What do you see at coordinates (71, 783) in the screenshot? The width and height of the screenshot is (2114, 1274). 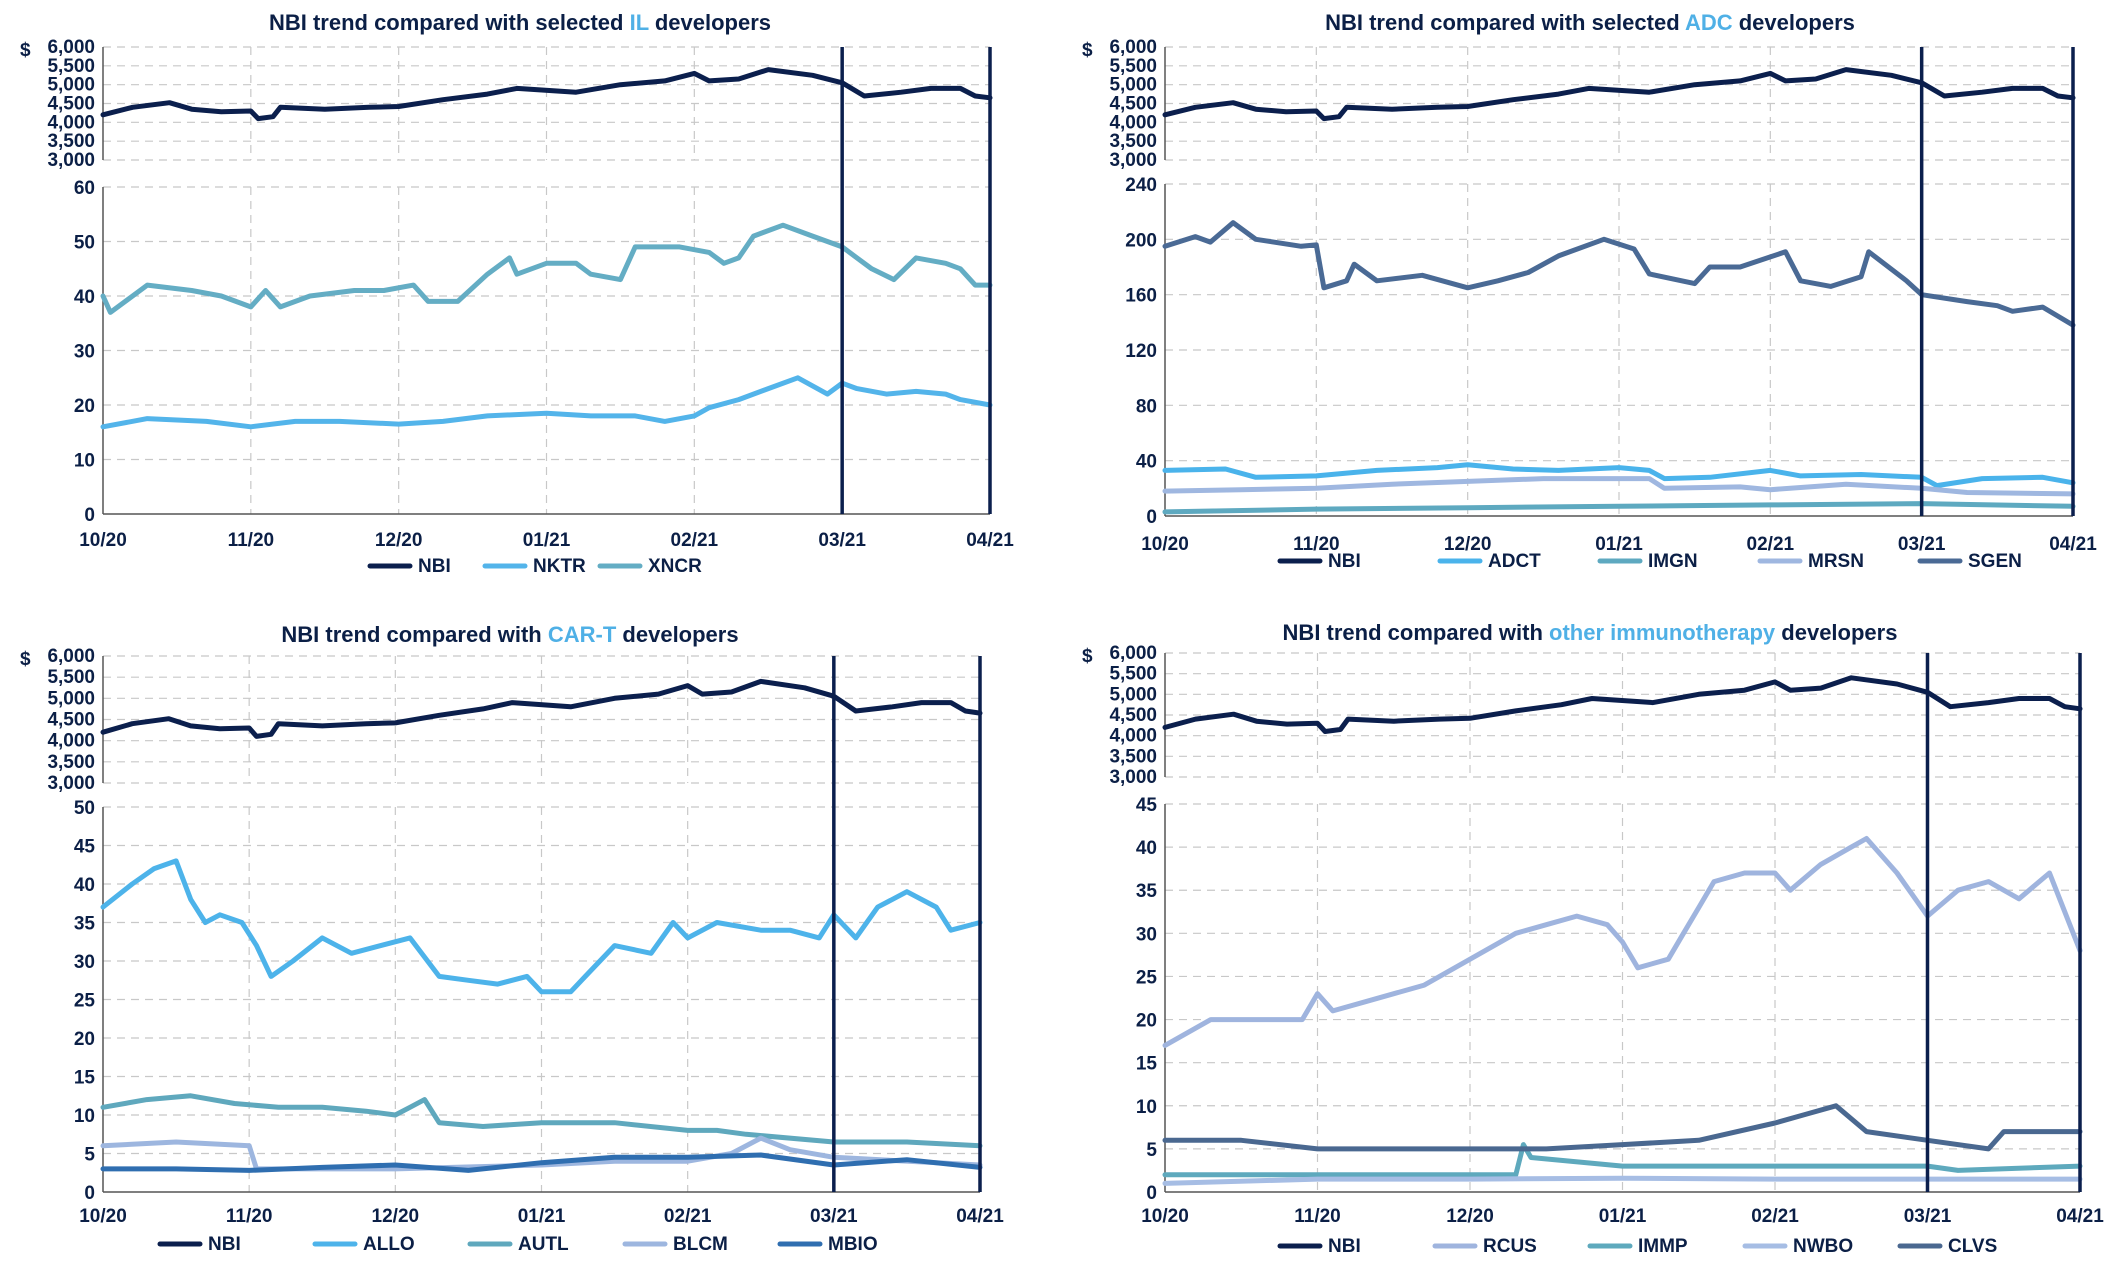 I see `cart-nbi-tick-label: 3,000` at bounding box center [71, 783].